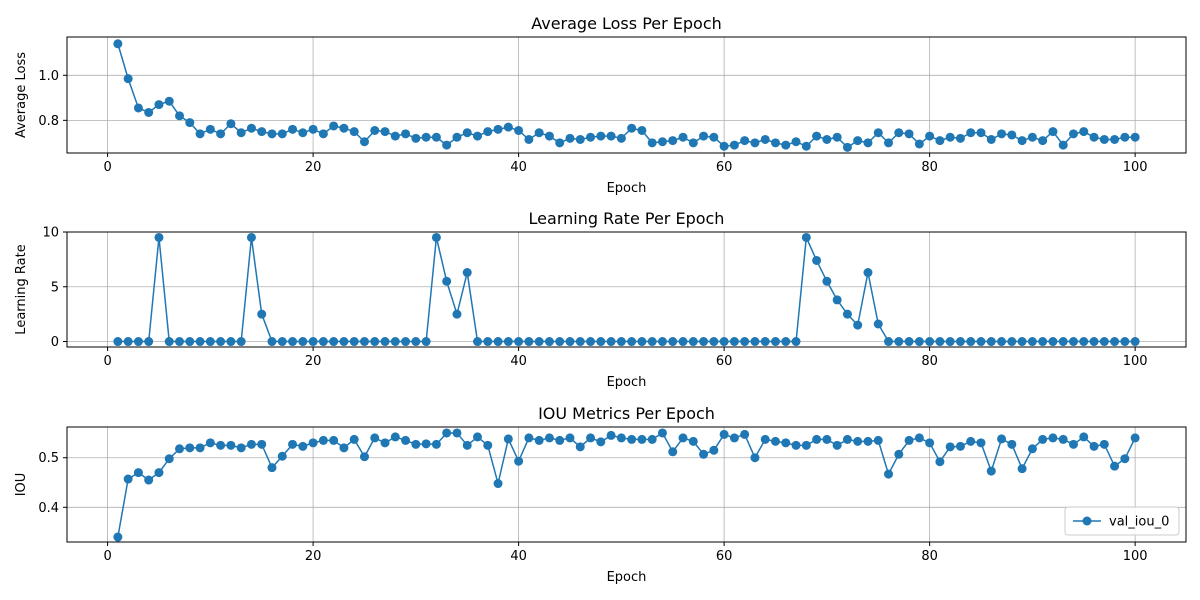 This screenshot has width=1200, height=600. What do you see at coordinates (21, 95) in the screenshot?
I see `y-axis-label: Average Loss` at bounding box center [21, 95].